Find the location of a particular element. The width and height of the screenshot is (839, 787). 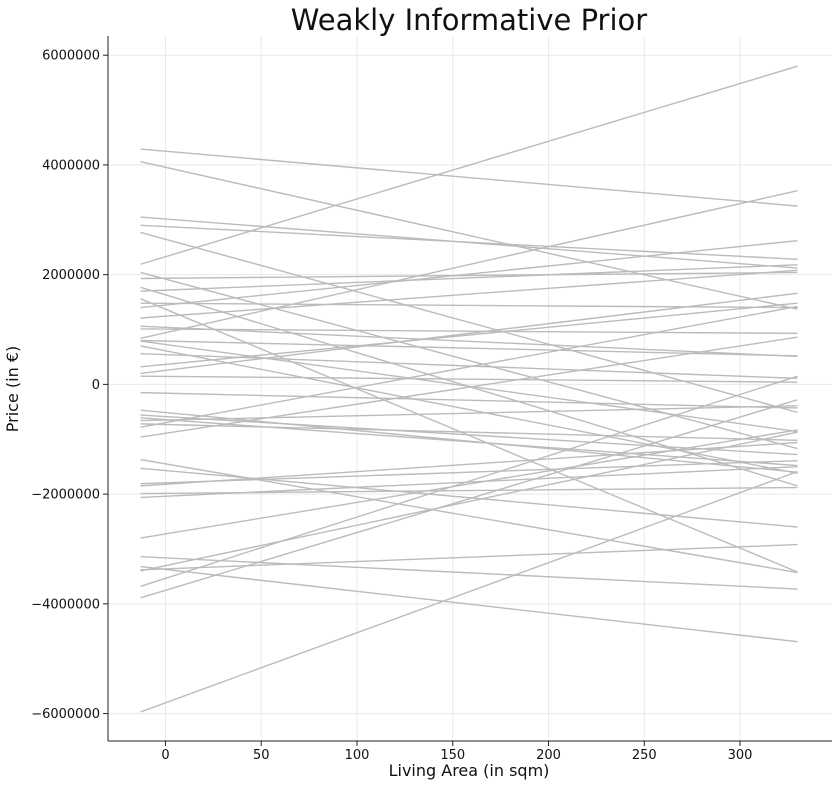

y-tick-label: 4000000 is located at coordinates (71, 165).